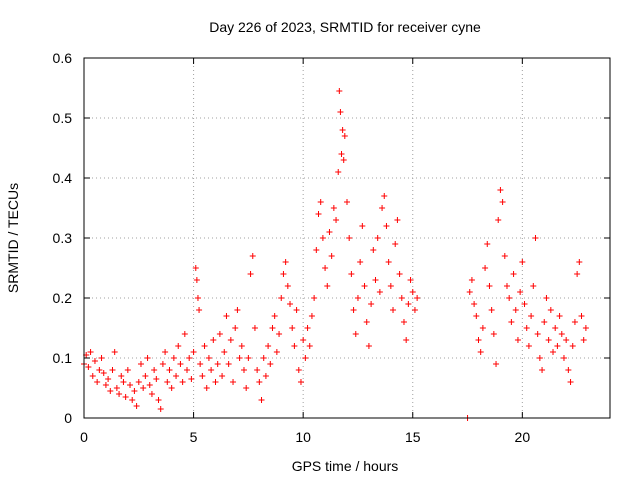 Image resolution: width=640 pixels, height=480 pixels. Describe the element at coordinates (63, 238) in the screenshot. I see `y-tick-label: 0.3` at that location.